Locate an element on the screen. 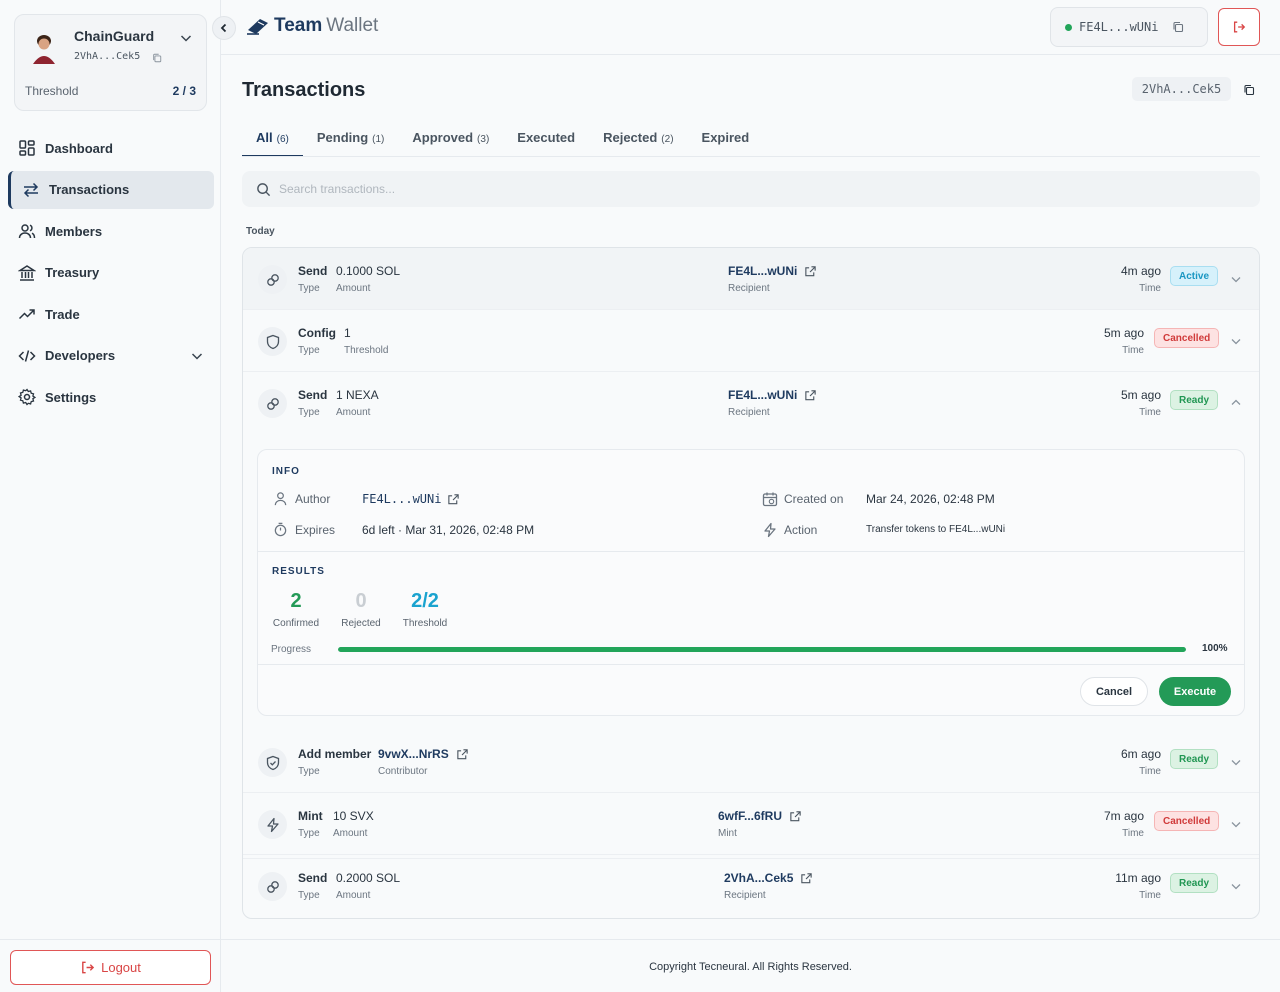 The image size is (1280, 992). recipient-link: 2VhA...Cek5 is located at coordinates (768, 878).